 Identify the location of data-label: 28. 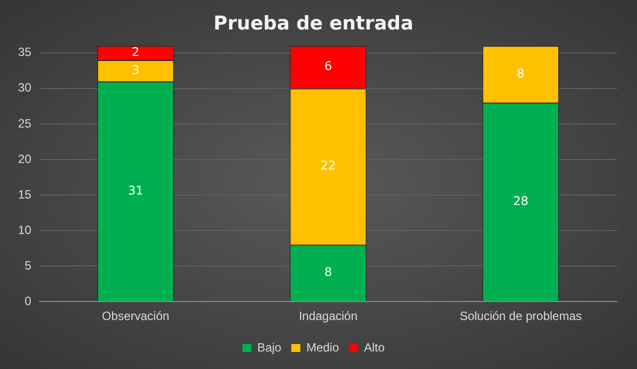
(520, 201).